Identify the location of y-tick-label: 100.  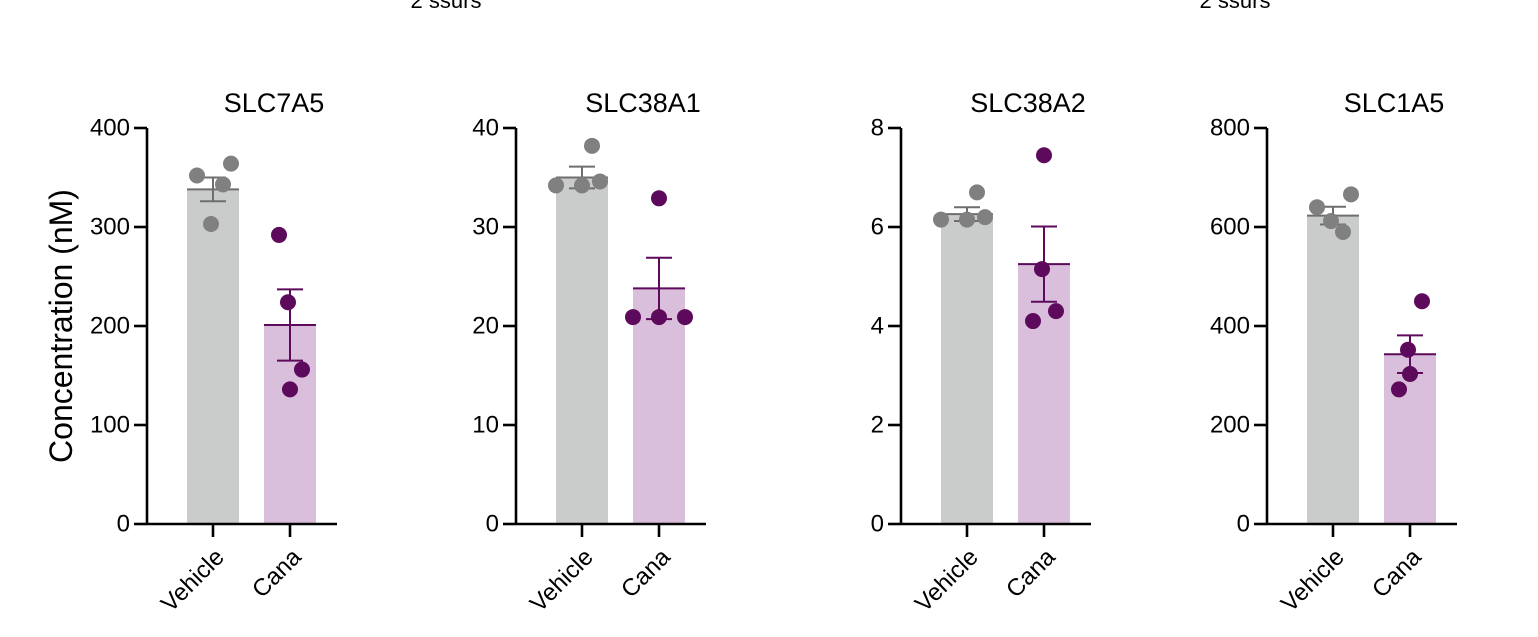
(110, 424).